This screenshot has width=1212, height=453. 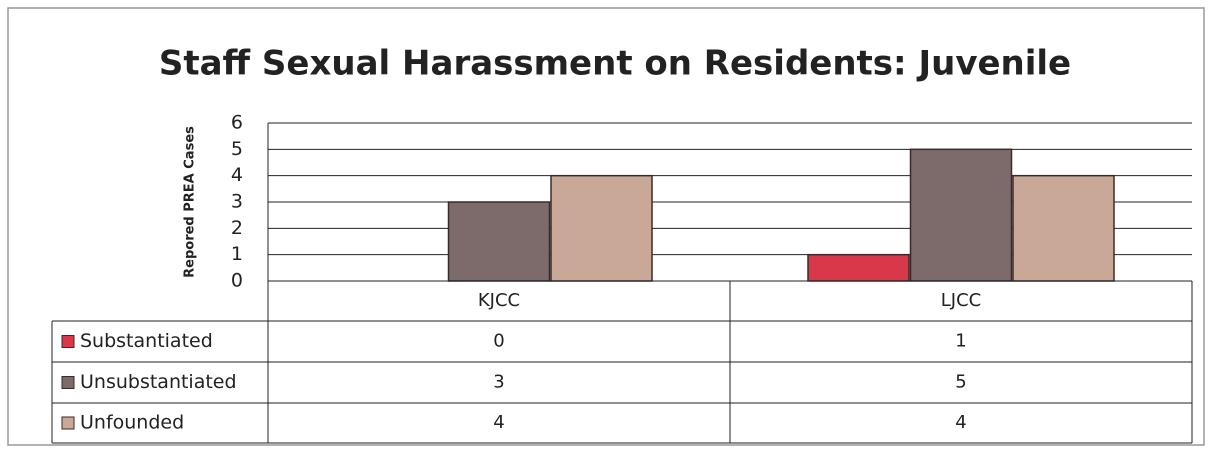 I want to click on table-value: 5, so click(x=960, y=382).